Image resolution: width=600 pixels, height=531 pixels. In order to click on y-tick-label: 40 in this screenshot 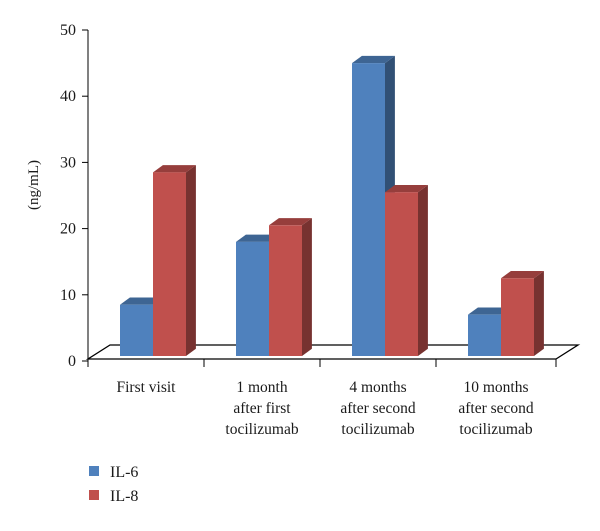, I will do `click(68, 96)`.